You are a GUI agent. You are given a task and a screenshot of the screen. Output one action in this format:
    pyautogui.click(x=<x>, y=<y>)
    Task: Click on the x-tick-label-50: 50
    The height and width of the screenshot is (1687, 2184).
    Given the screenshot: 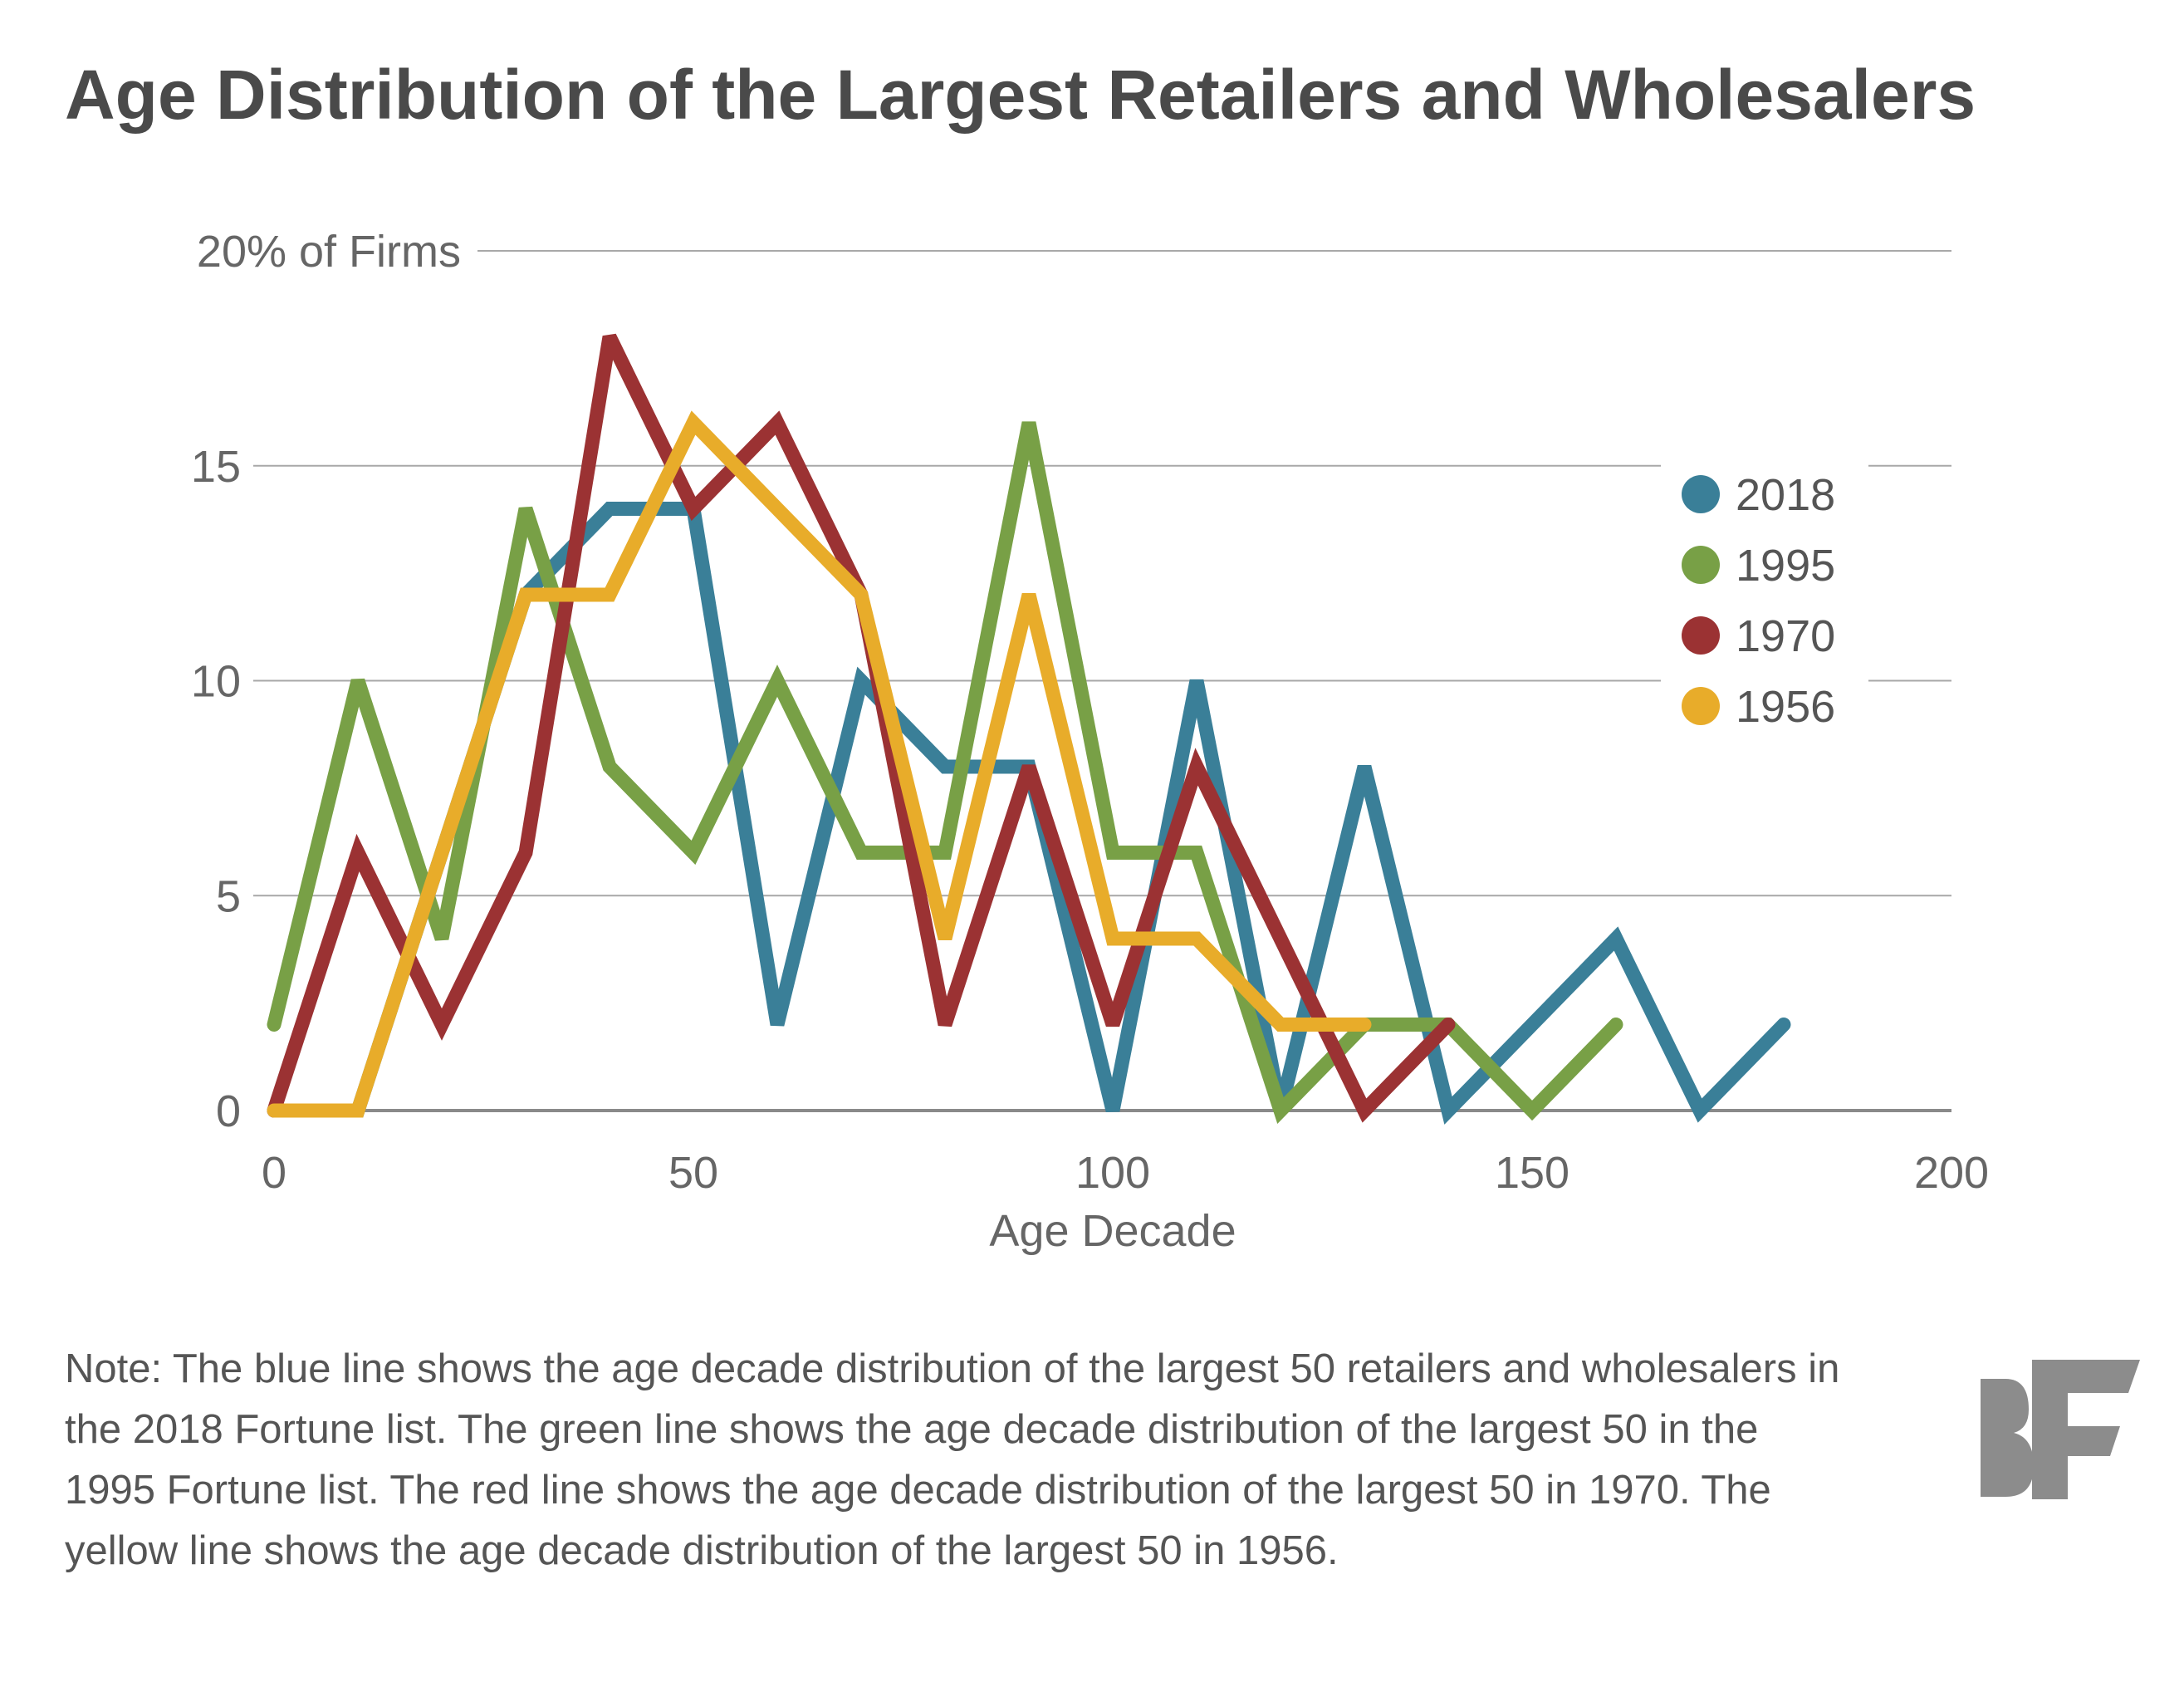 What is the action you would take?
    pyautogui.click(x=693, y=1173)
    